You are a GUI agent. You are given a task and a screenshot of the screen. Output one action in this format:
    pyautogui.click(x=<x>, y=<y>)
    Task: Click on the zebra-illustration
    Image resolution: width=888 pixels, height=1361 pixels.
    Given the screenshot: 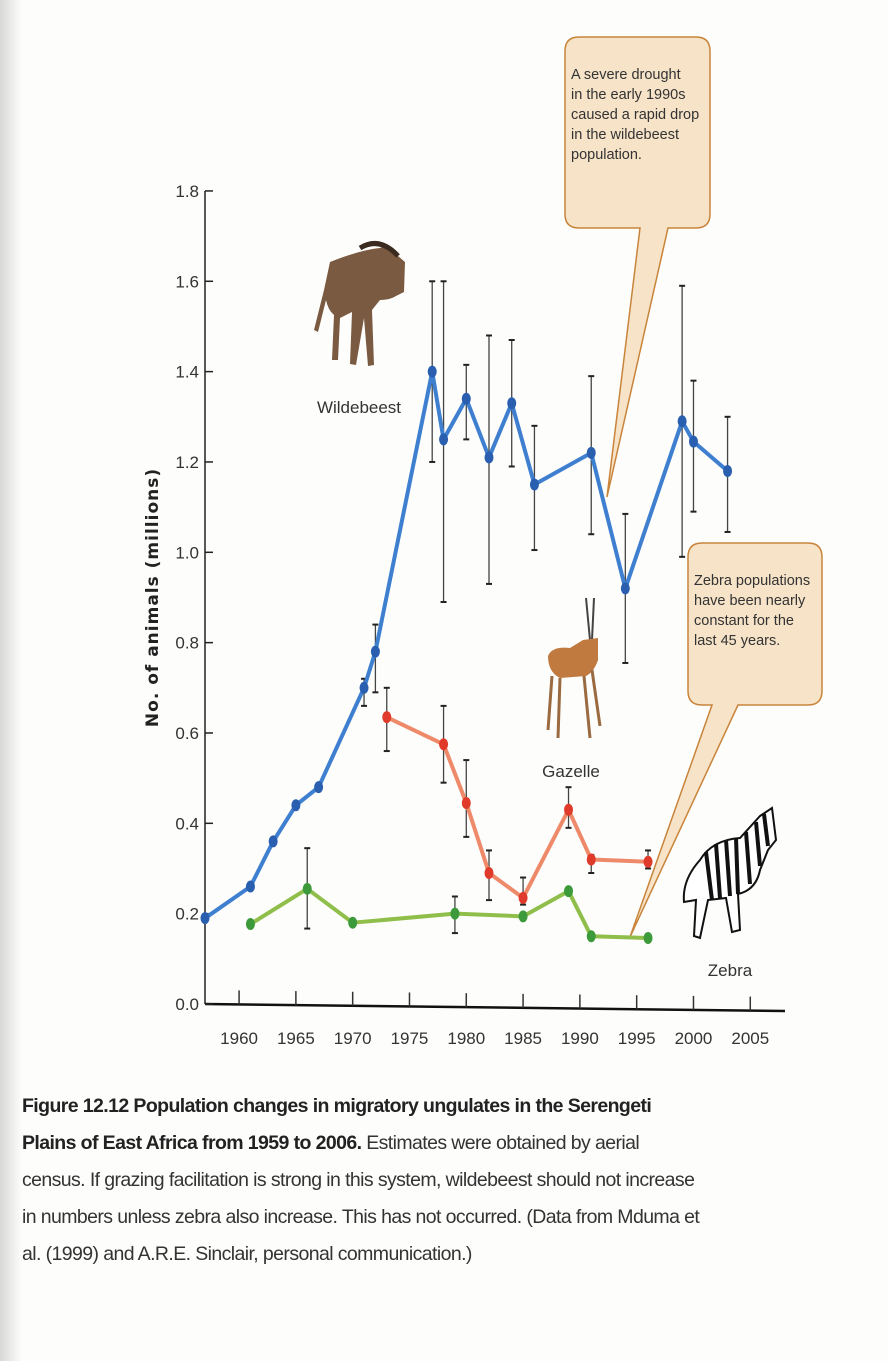 What is the action you would take?
    pyautogui.click(x=730, y=873)
    